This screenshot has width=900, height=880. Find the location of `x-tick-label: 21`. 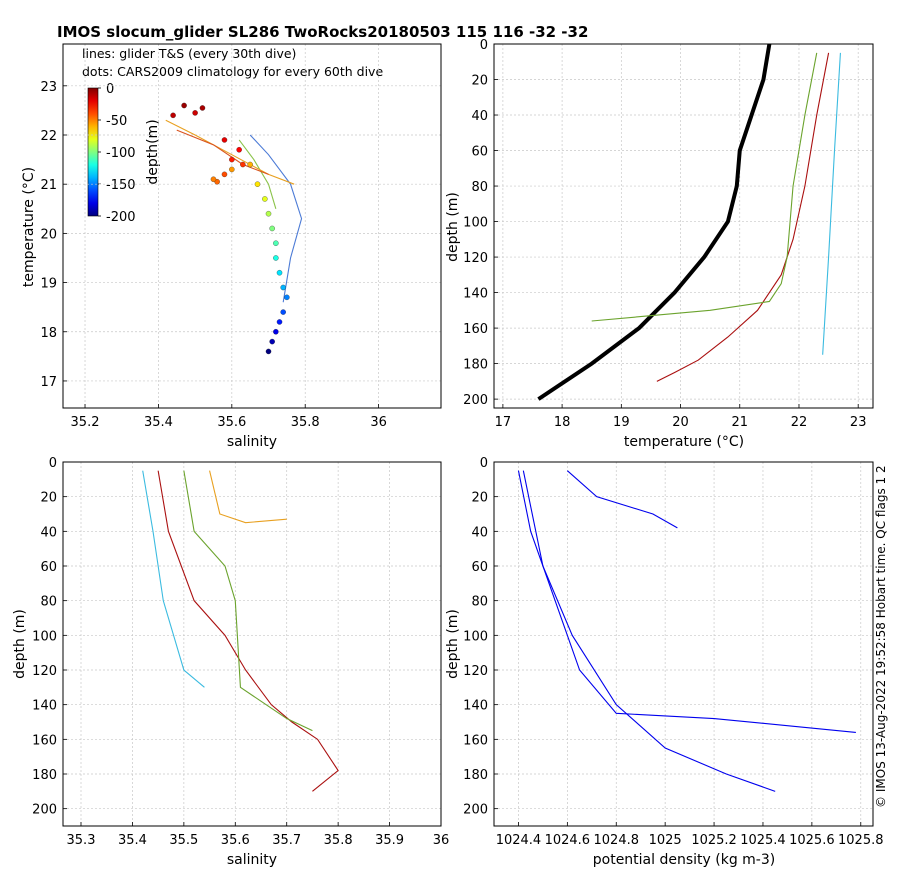

x-tick-label: 21 is located at coordinates (739, 422).